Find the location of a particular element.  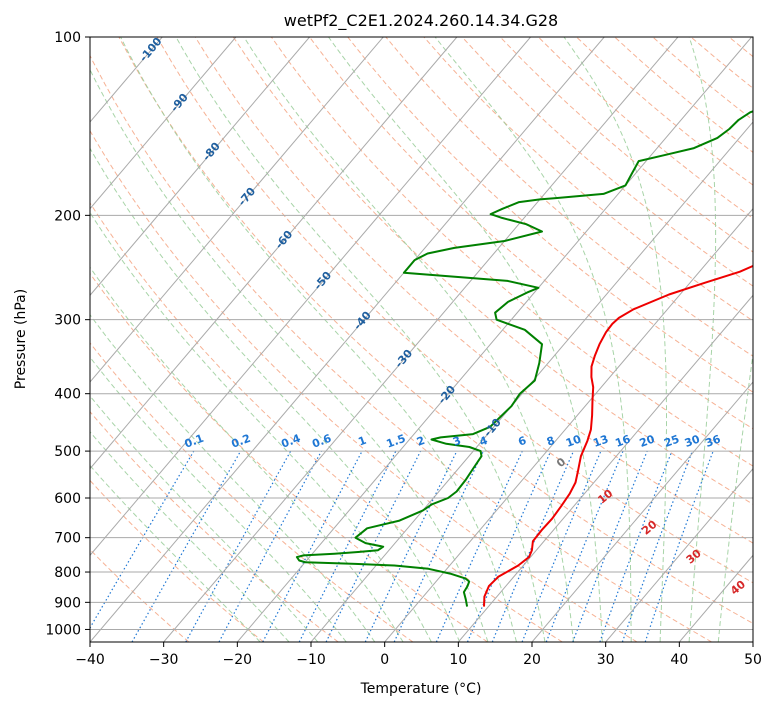

mixing-ratio-label: 13 is located at coordinates (600, 441).